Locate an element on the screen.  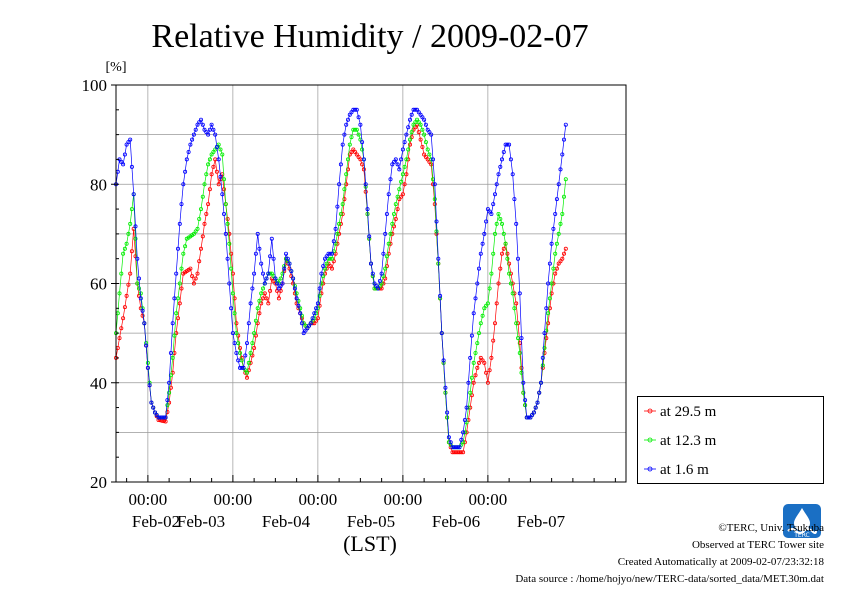
x-tick-time-label: 00:00 is located at coordinates (148, 499).